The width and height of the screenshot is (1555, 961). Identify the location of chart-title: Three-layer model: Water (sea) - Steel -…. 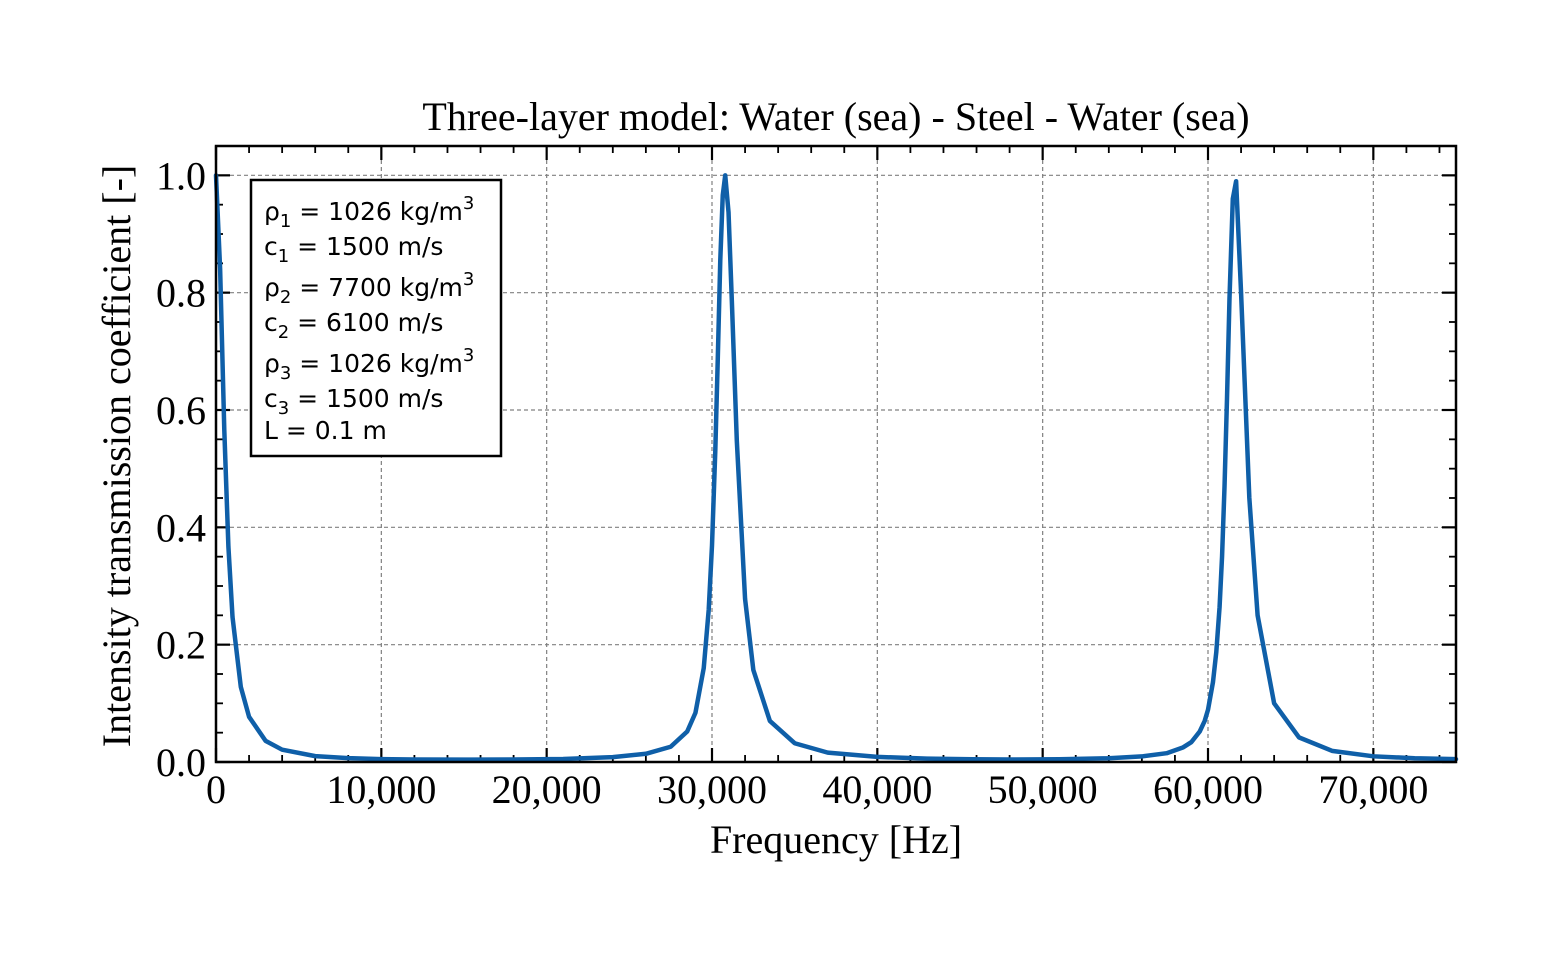
(835, 116).